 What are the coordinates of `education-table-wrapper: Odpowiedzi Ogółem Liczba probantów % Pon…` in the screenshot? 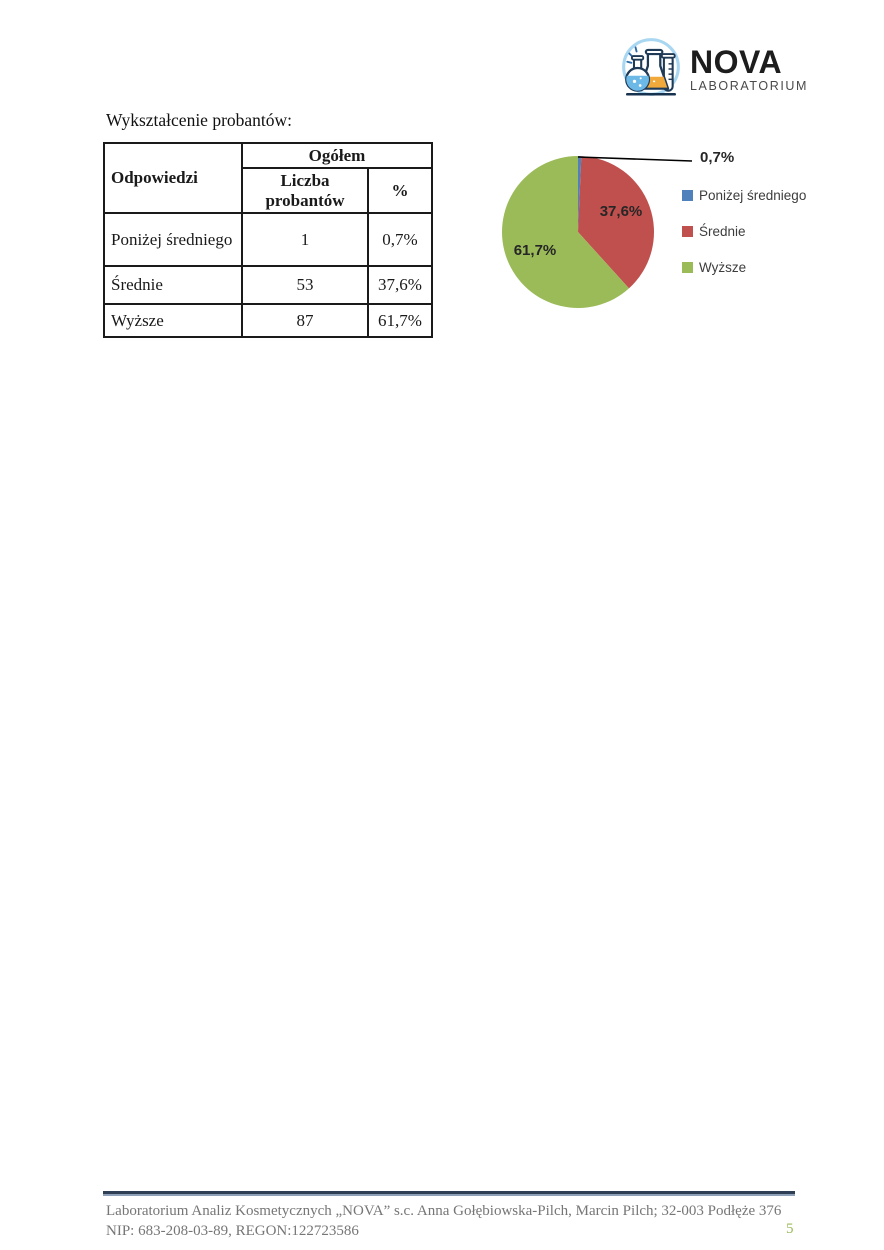 It's located at (268, 240).